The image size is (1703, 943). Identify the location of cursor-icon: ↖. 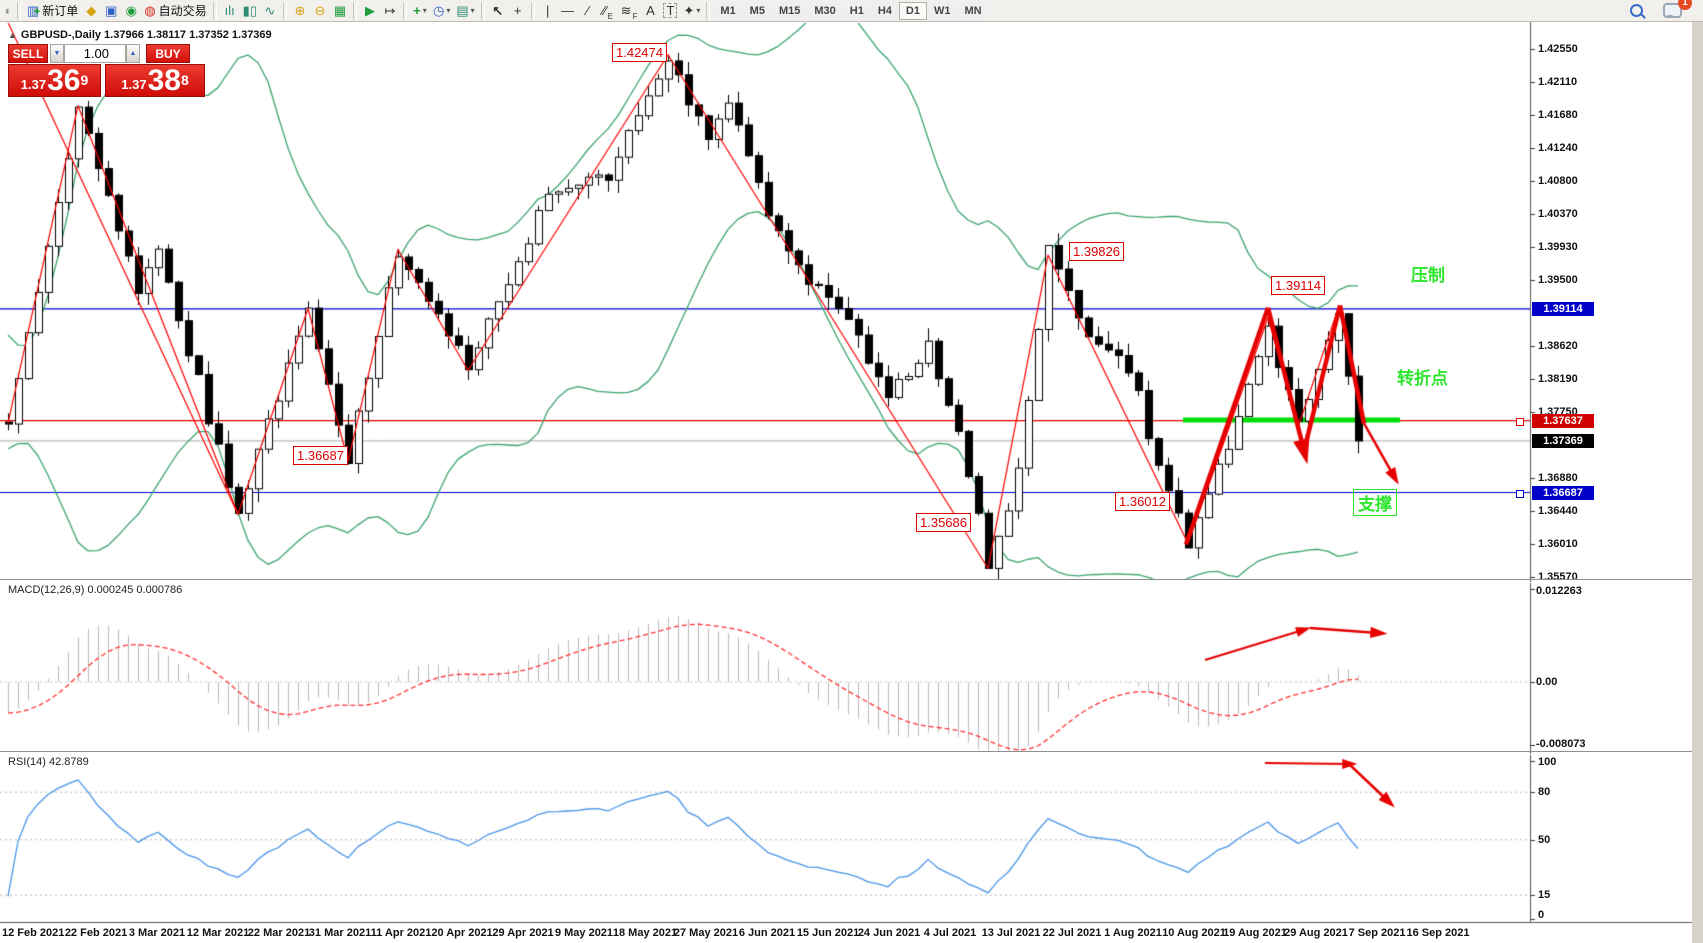
(498, 10).